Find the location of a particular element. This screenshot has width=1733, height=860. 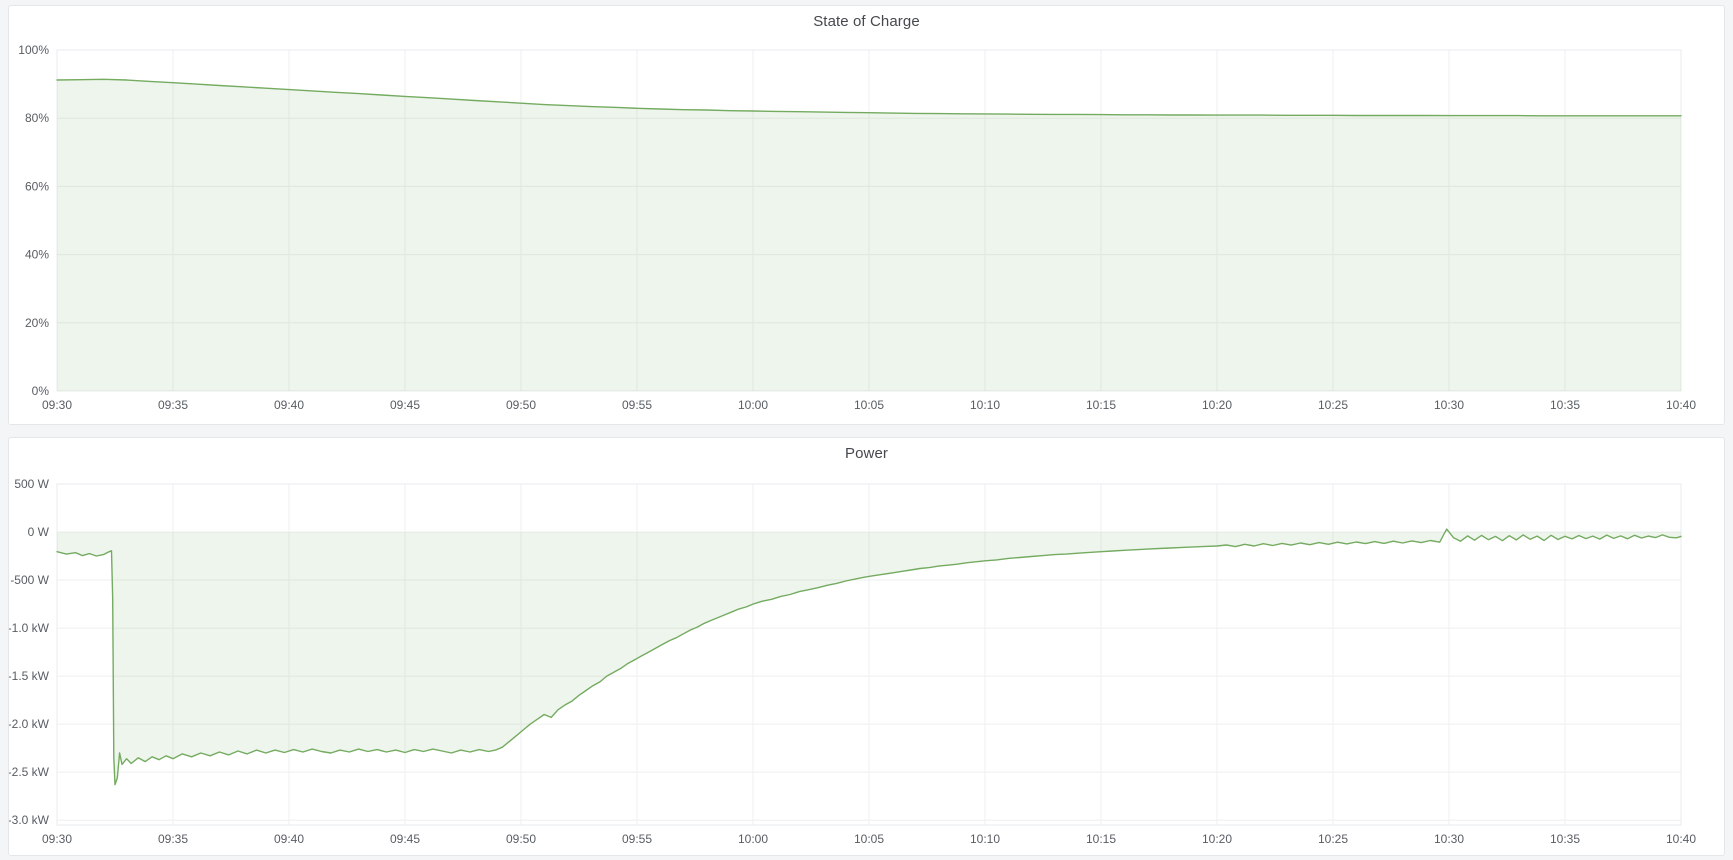

y-tick-label: 60% is located at coordinates (37, 186).